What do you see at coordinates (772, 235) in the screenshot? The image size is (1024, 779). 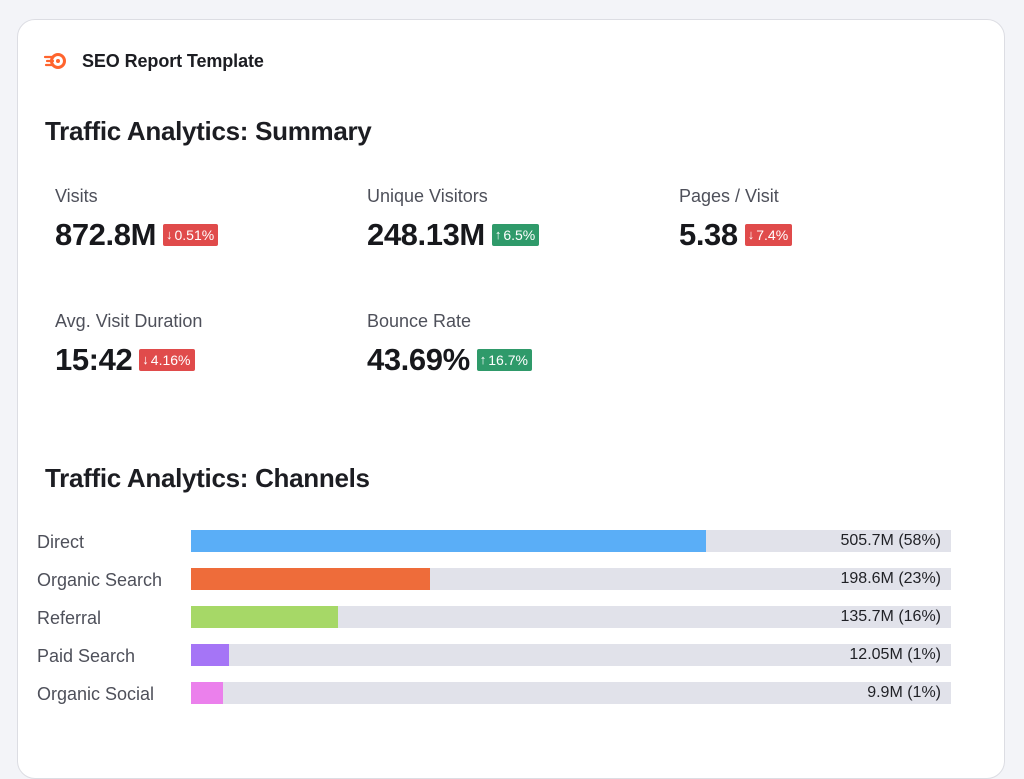 I see `change-value: 7.4%` at bounding box center [772, 235].